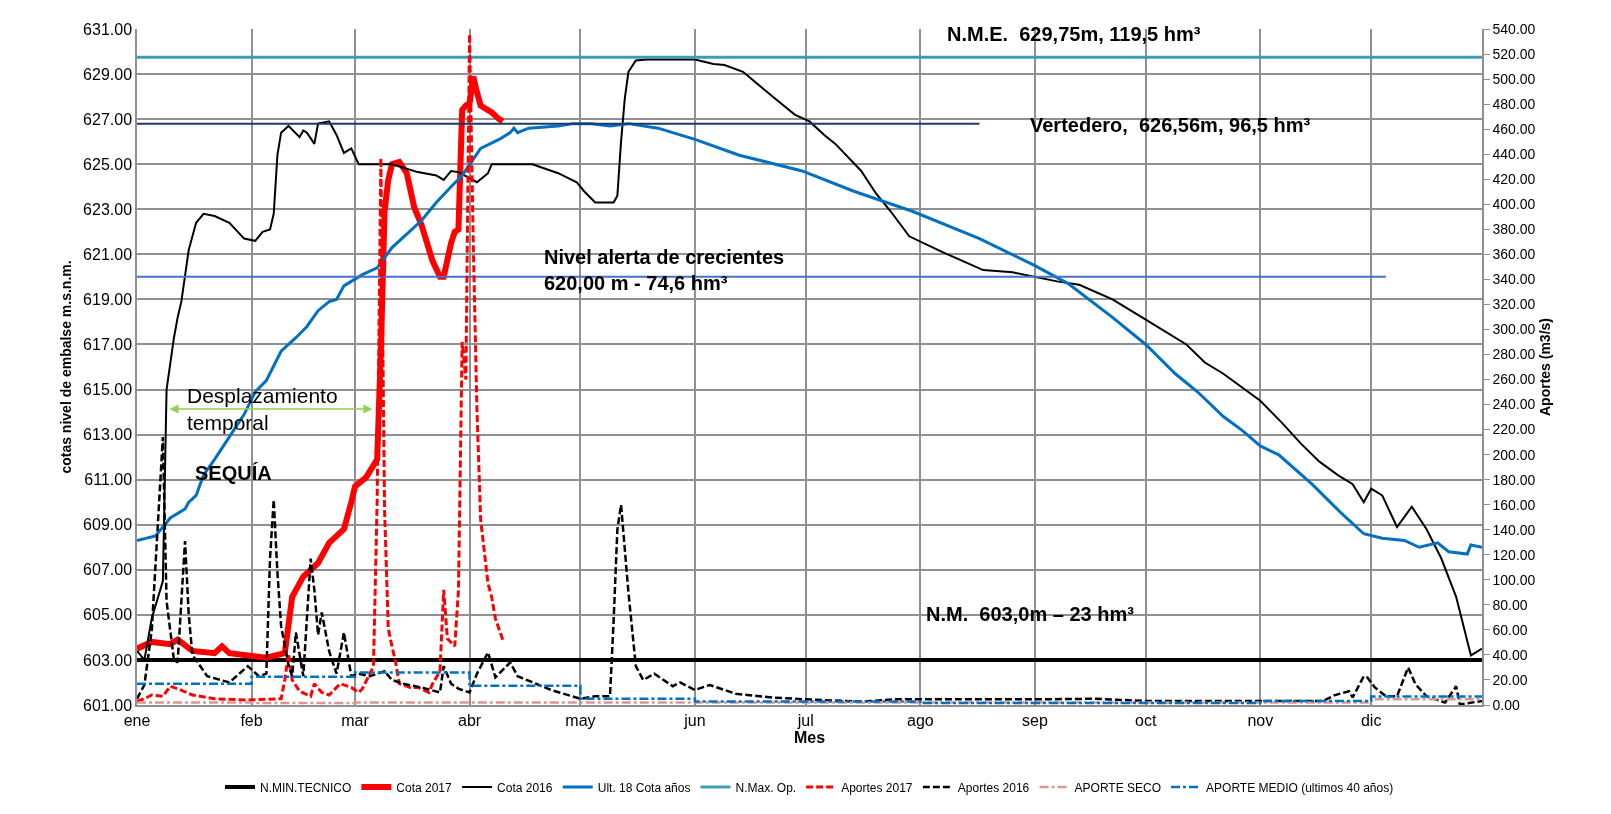  Describe the element at coordinates (108, 254) in the screenshot. I see `y-tick-label: 621.00` at that location.